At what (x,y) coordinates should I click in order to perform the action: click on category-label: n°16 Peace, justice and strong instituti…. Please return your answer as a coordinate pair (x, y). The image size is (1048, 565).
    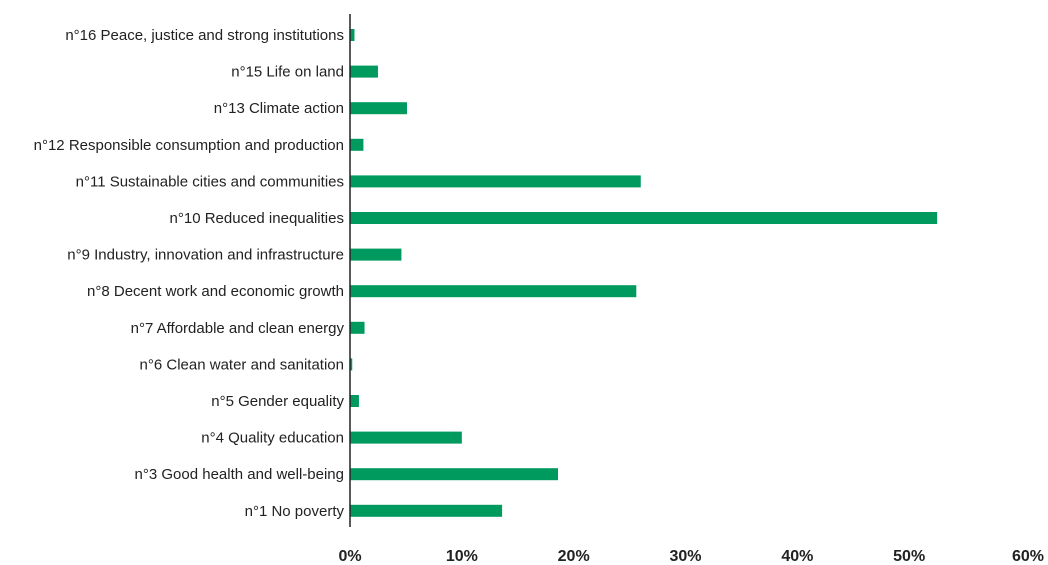
    Looking at the image, I should click on (204, 35).